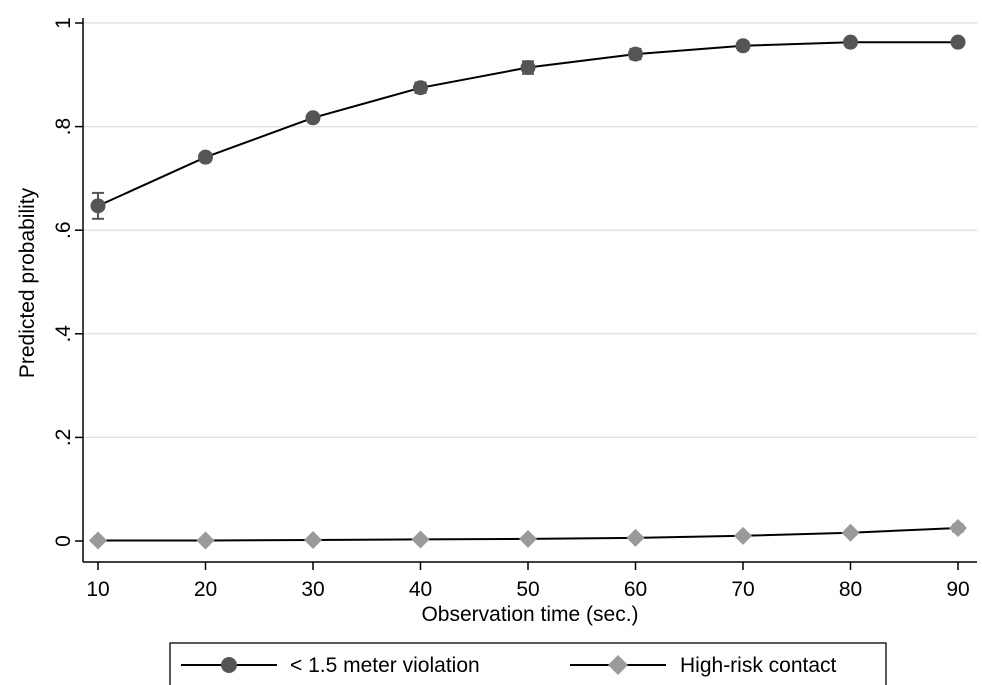 The height and width of the screenshot is (685, 982). Describe the element at coordinates (758, 665) in the screenshot. I see `legend-label-high-risk: High-risk contact` at that location.